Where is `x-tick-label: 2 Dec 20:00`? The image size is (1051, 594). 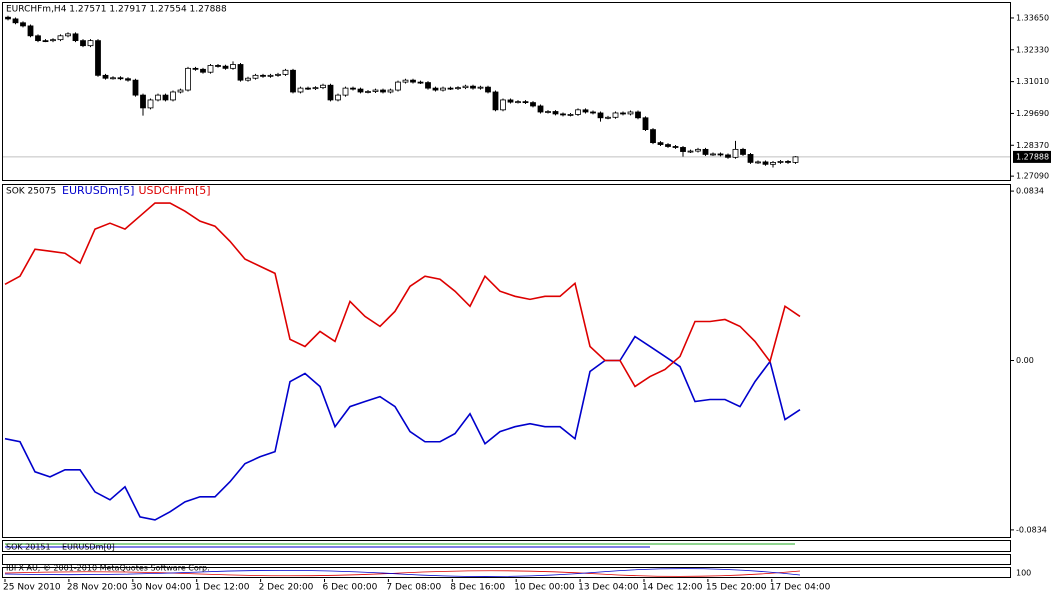
x-tick-label: 2 Dec 20:00 is located at coordinates (286, 588).